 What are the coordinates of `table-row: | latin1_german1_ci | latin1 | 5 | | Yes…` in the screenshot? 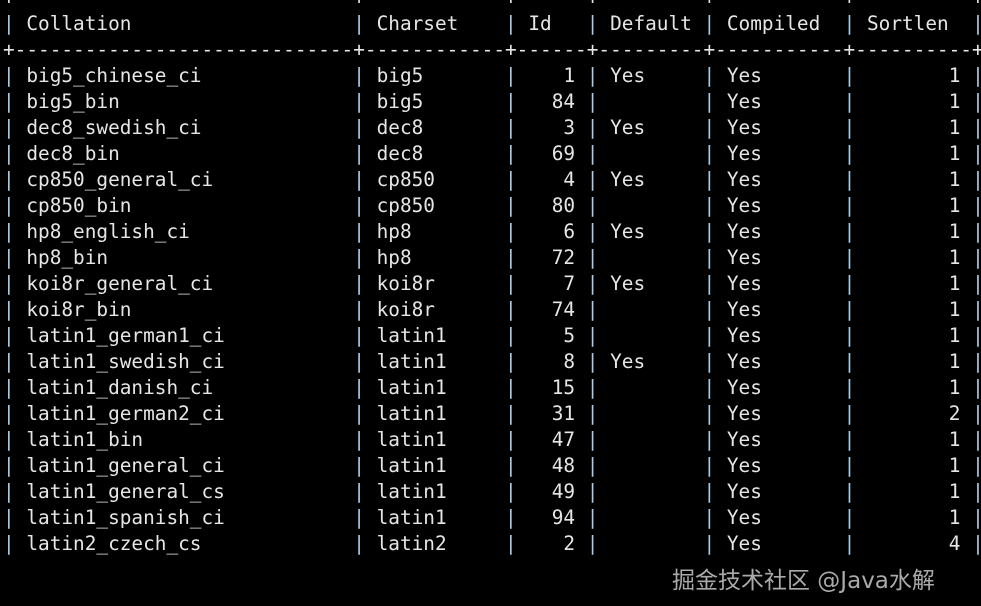 It's located at (492, 336).